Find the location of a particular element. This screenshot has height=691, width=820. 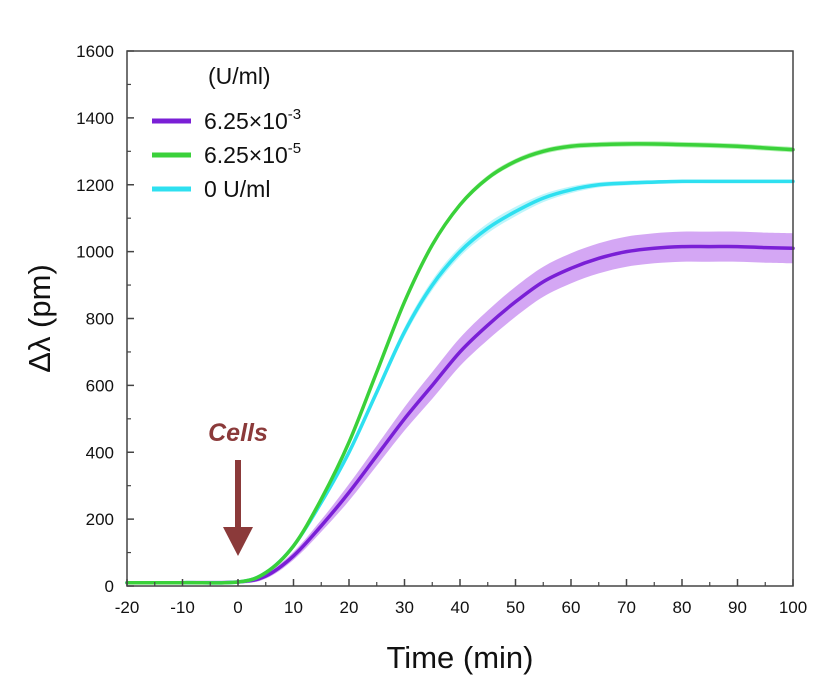

x-tick-label: -20 is located at coordinates (127, 607).